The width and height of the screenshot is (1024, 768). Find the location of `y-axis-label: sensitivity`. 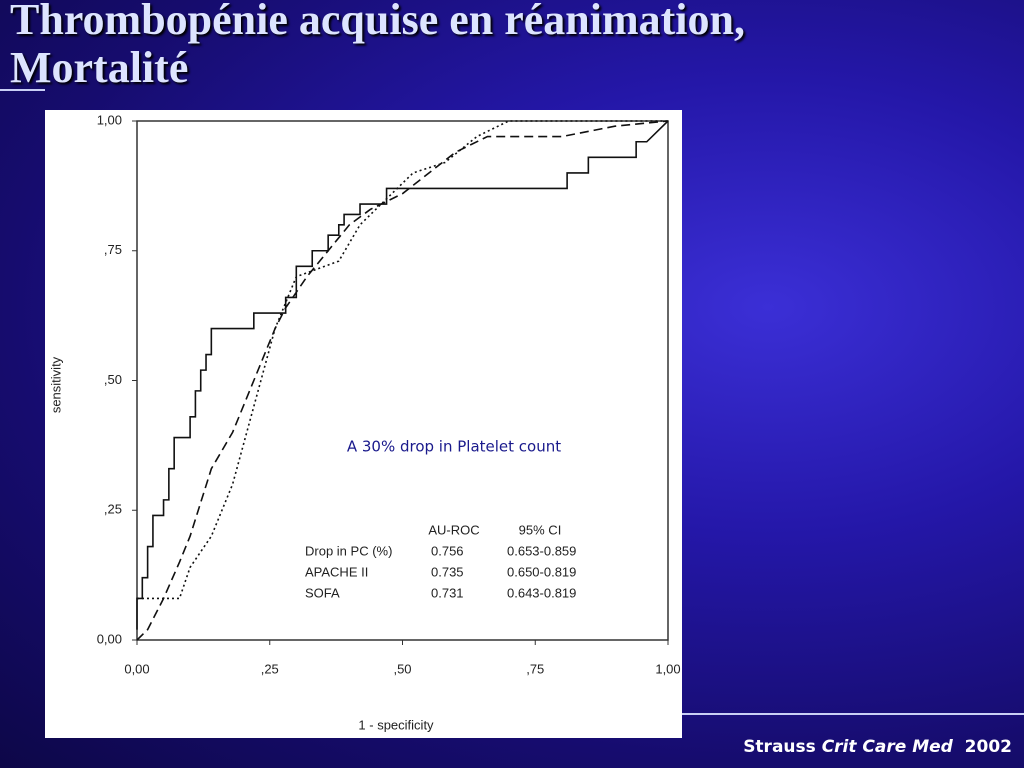

y-axis-label: sensitivity is located at coordinates (55, 384).